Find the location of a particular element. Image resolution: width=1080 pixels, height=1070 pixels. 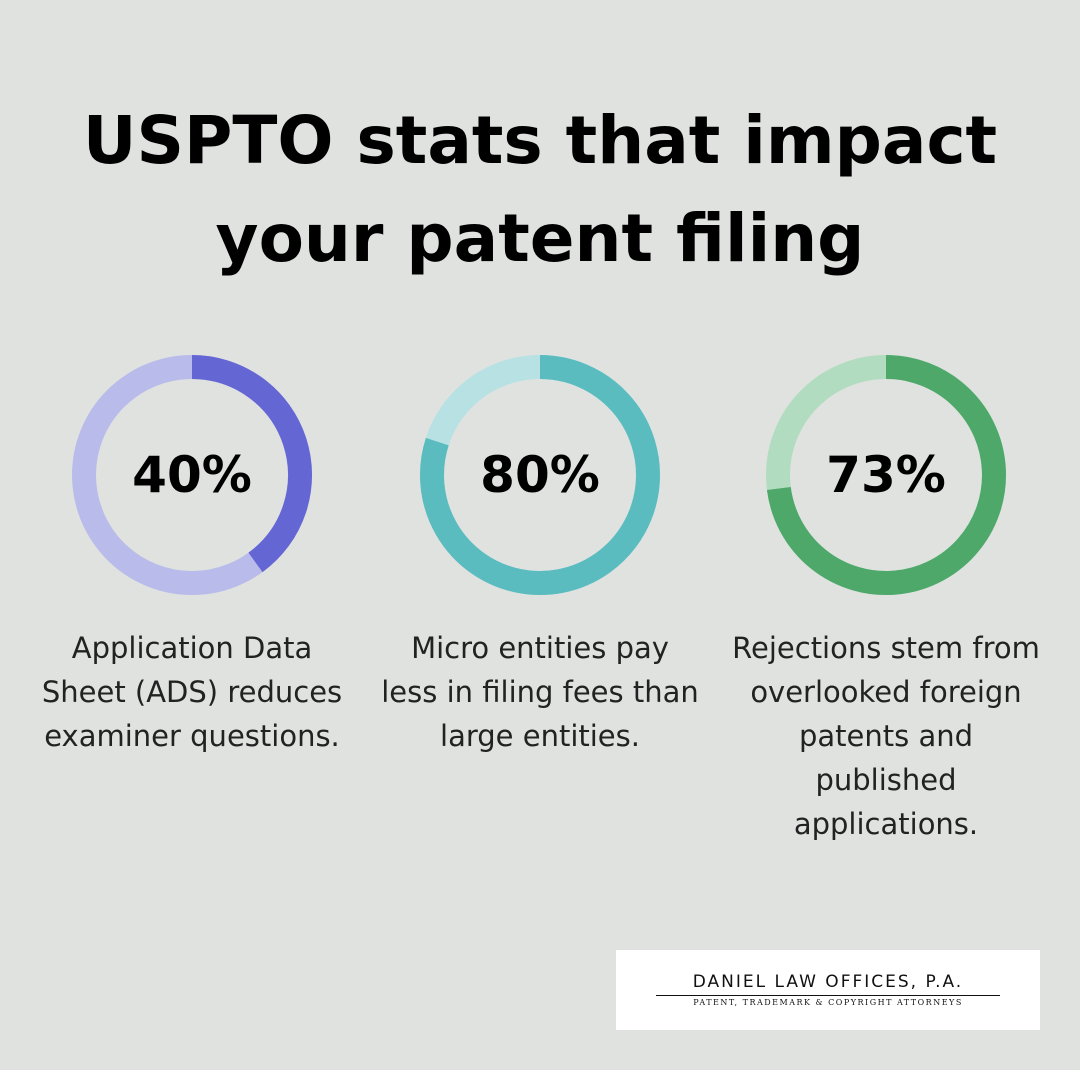

caption-line: Application Data is located at coordinates (192, 648).